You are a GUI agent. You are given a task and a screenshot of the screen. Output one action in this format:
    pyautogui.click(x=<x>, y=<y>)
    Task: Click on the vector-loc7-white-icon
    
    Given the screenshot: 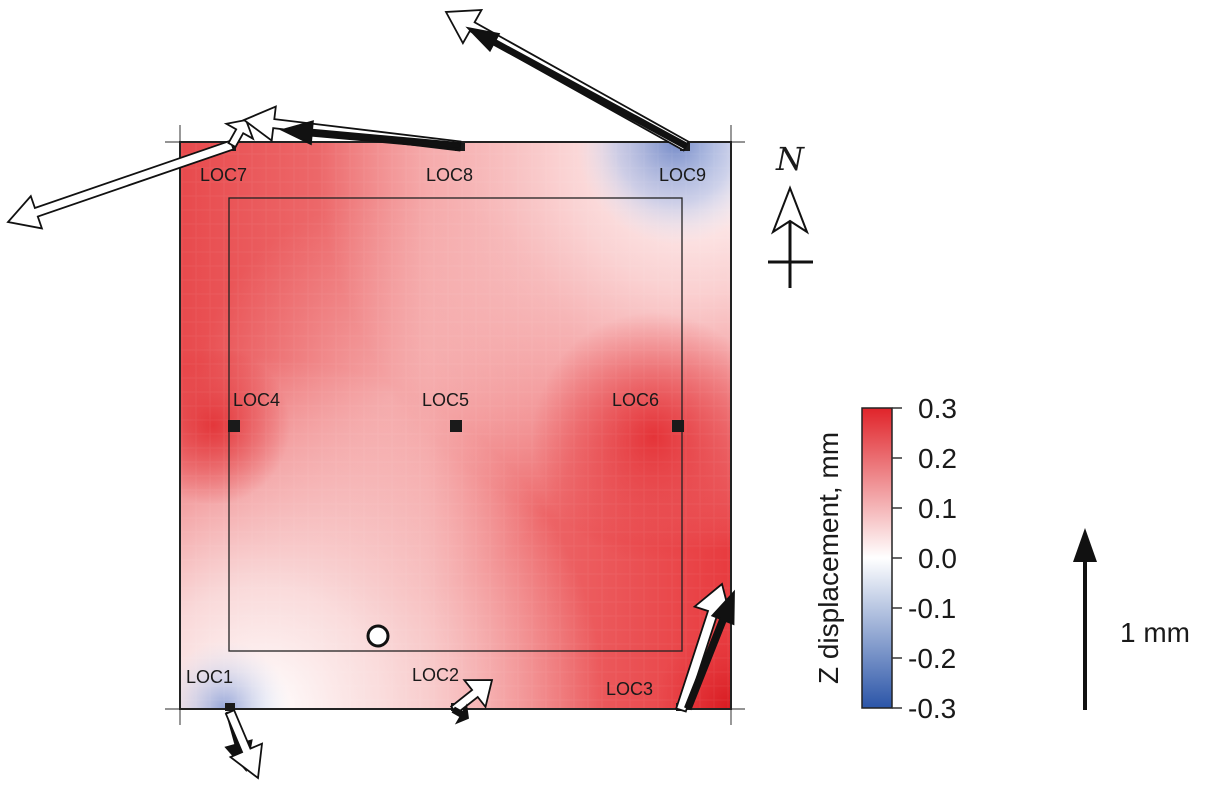 What is the action you would take?
    pyautogui.click(x=120, y=184)
    